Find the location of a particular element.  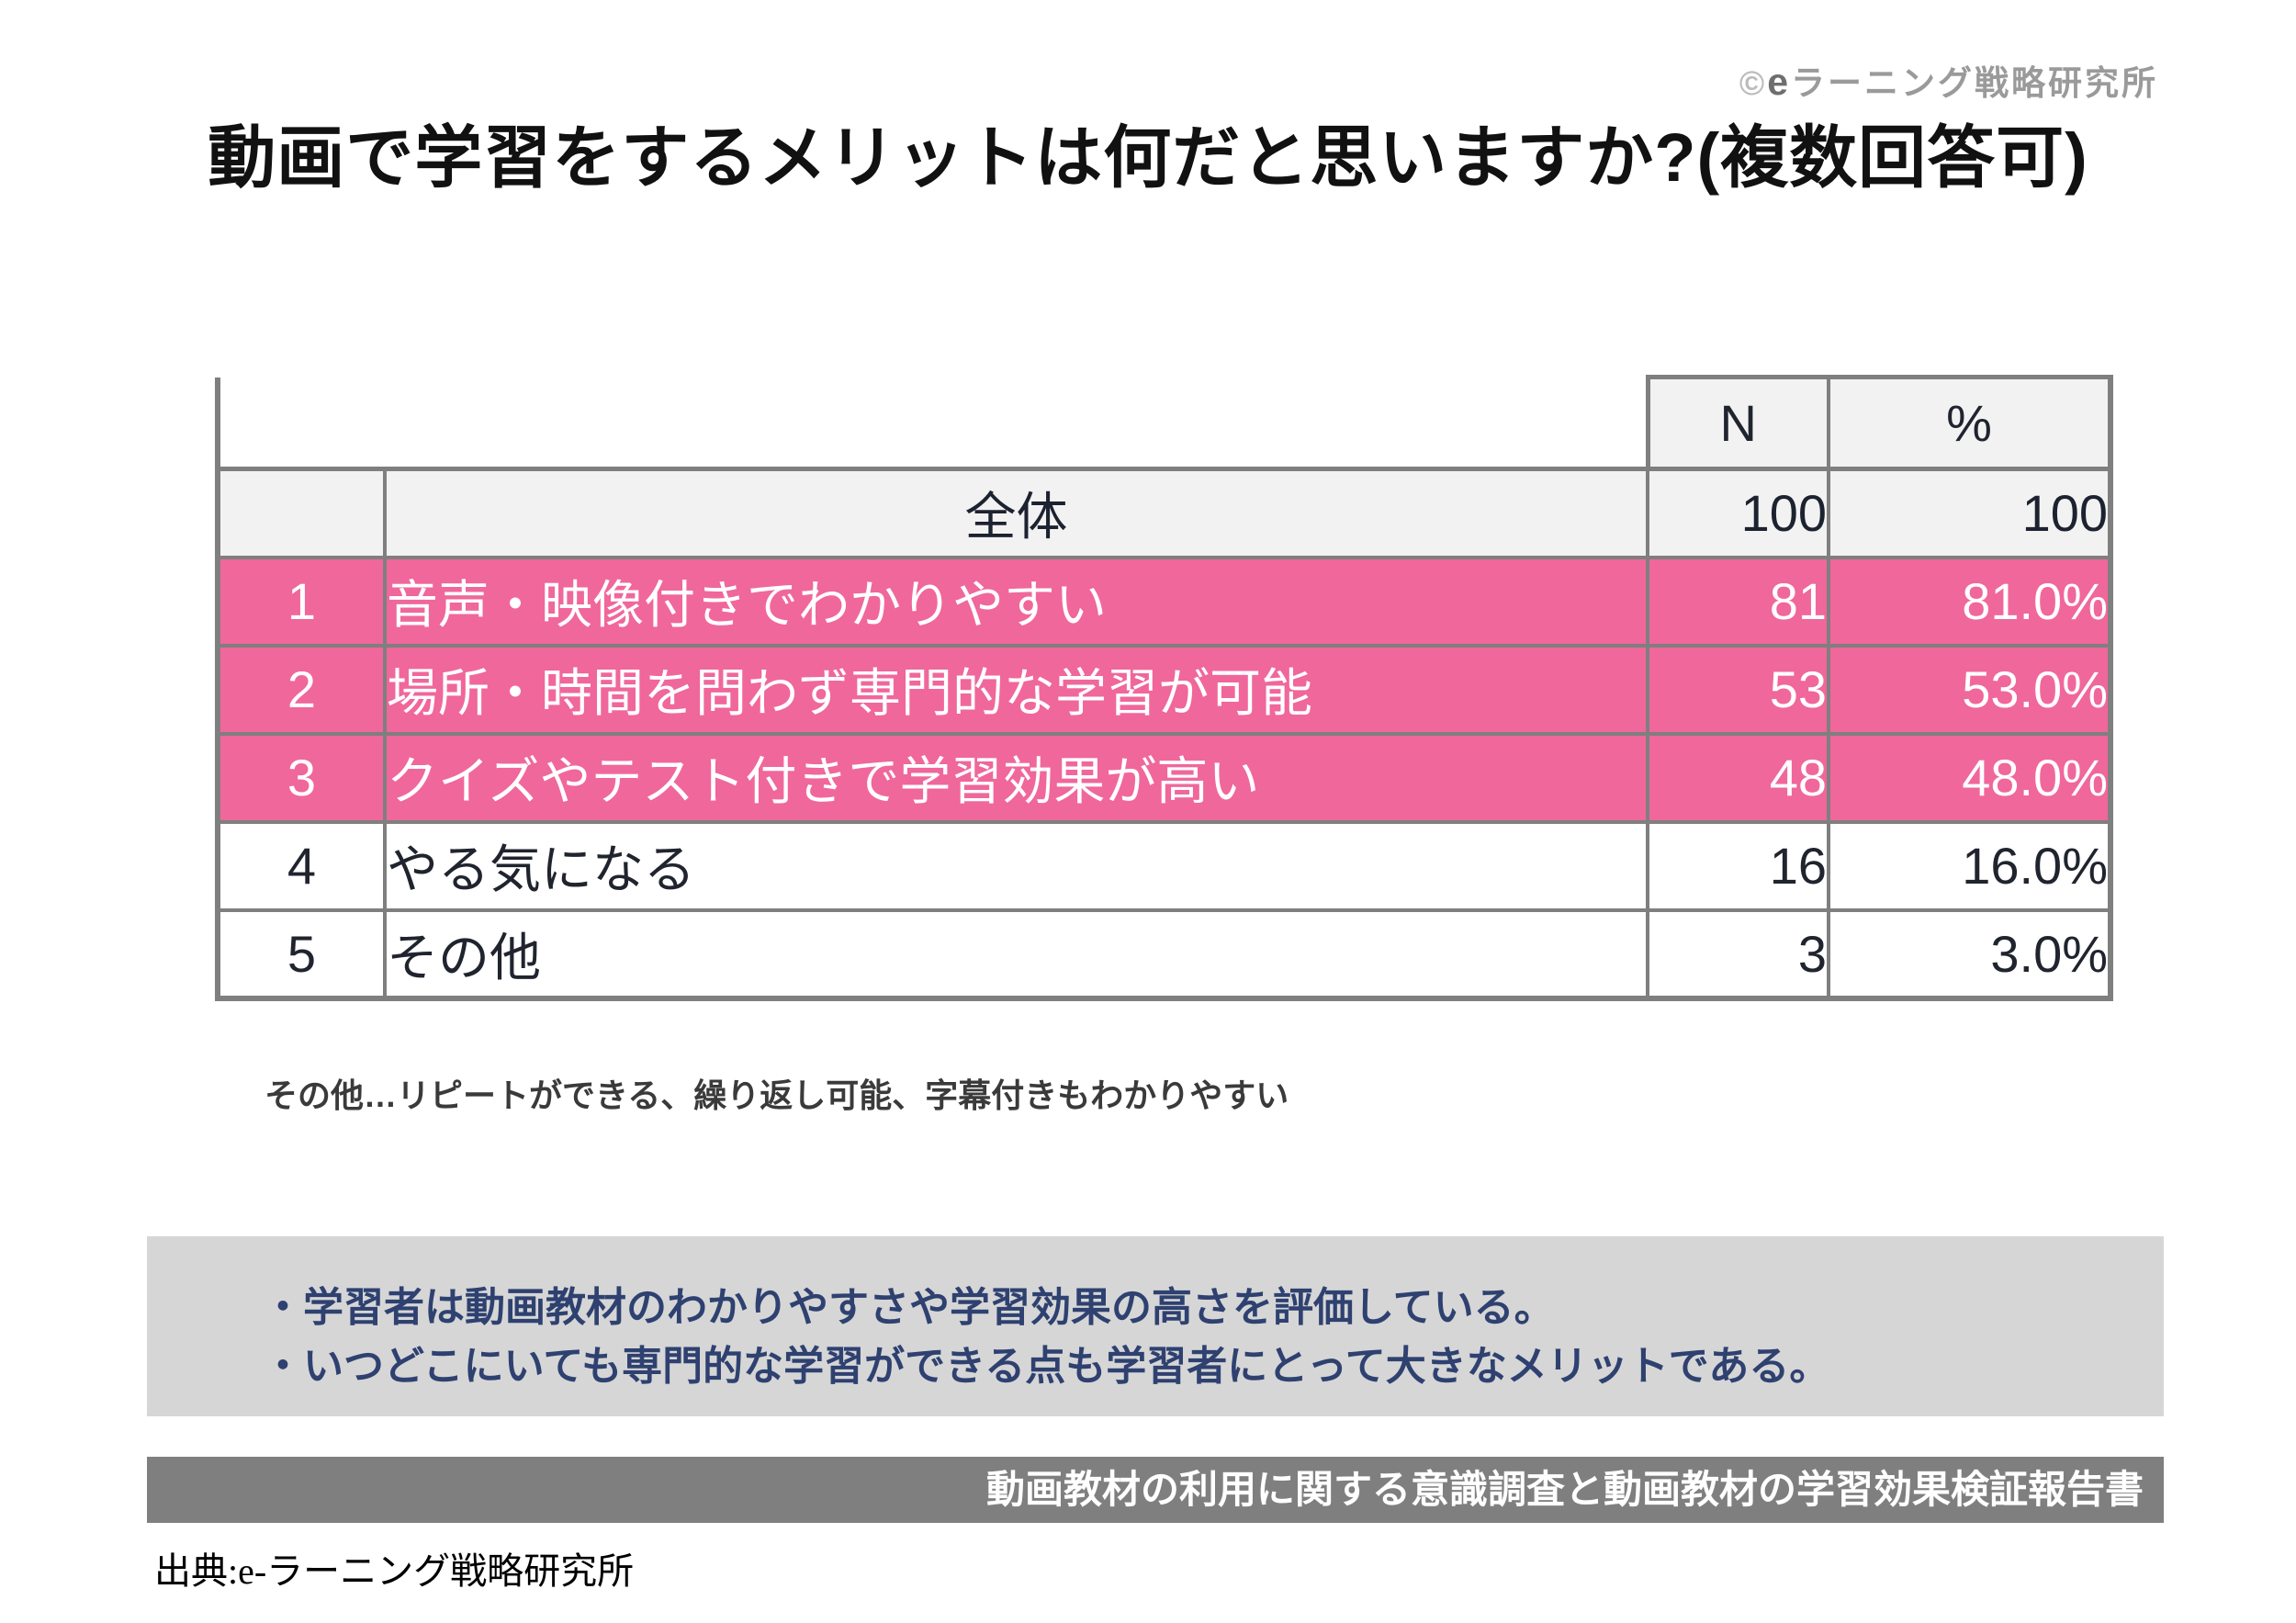

page-title: 動画で学習をするメリットは何だと思いますか?(複数回答可) is located at coordinates (1148, 157).